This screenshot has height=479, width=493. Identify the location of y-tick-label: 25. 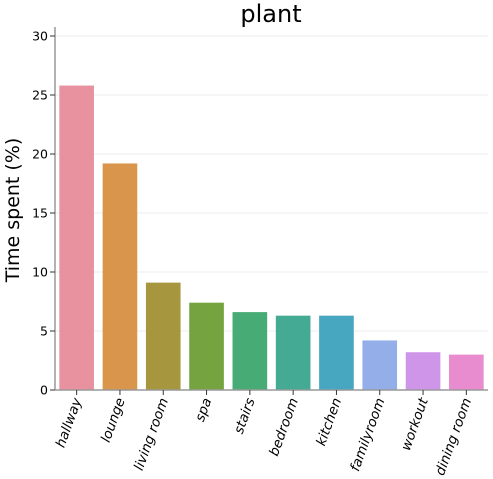
(40, 95).